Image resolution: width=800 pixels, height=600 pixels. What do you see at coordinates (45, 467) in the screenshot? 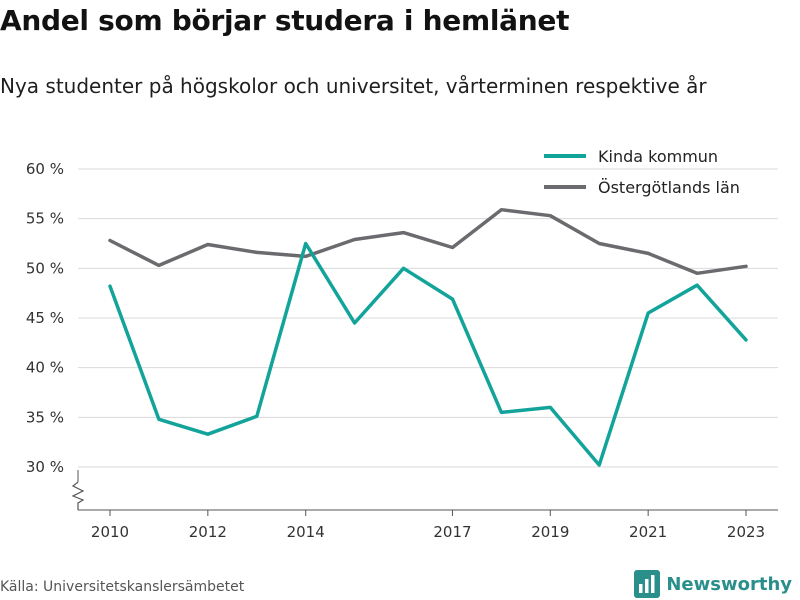
I see `y-tick-label: 30 %` at bounding box center [45, 467].